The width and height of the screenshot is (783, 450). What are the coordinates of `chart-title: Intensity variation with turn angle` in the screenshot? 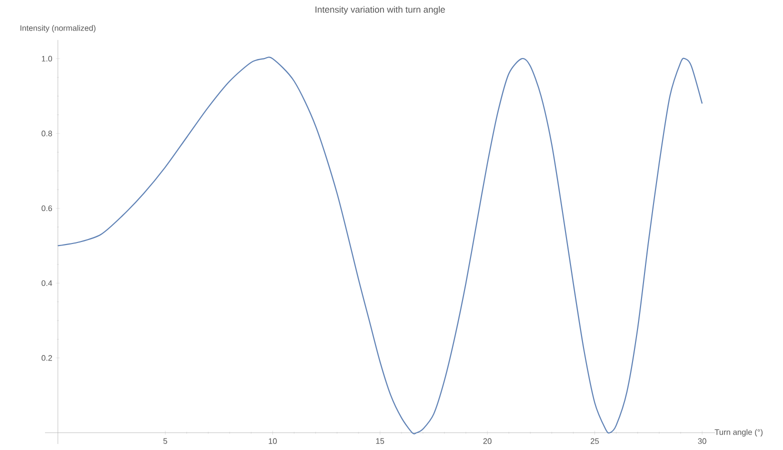 It's located at (380, 10).